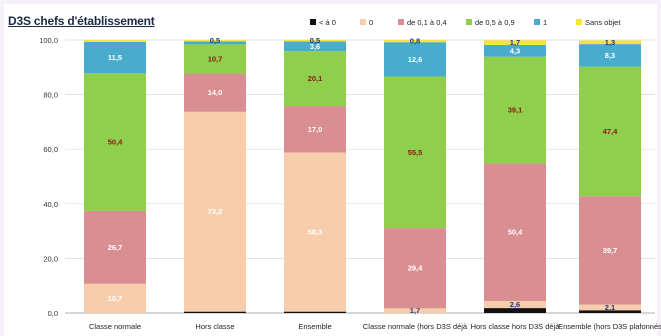 Image resolution: width=661 pixels, height=336 pixels. I want to click on data-label: 55,5, so click(415, 152).